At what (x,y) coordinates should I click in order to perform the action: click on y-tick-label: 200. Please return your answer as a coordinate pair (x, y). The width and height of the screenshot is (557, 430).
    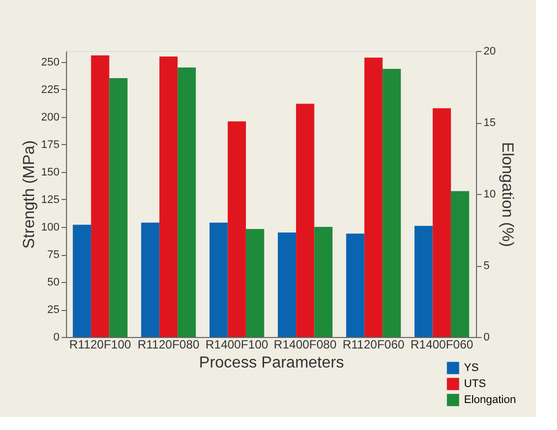
    Looking at the image, I should click on (50, 118).